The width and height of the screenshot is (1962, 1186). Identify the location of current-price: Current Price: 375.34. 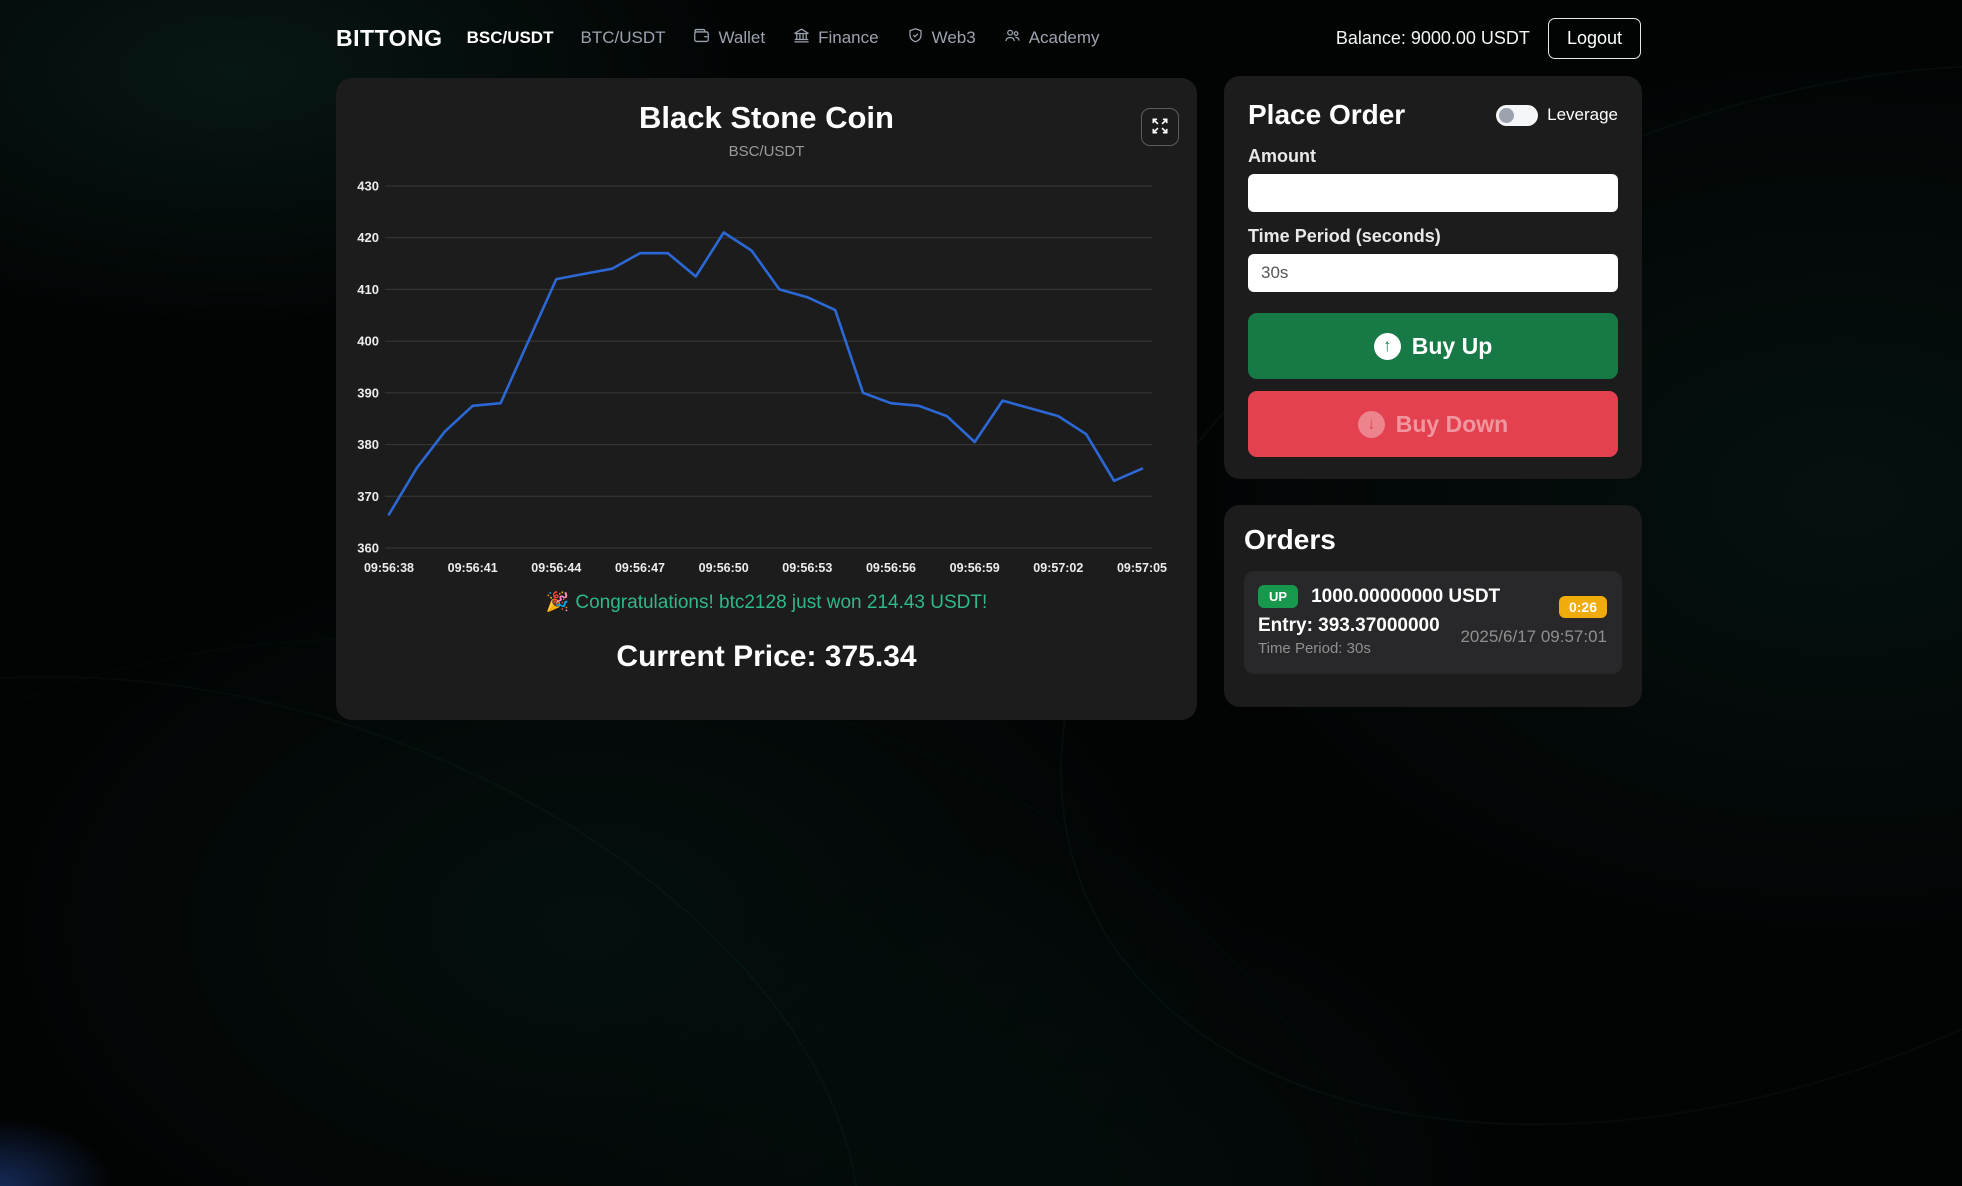
(766, 656).